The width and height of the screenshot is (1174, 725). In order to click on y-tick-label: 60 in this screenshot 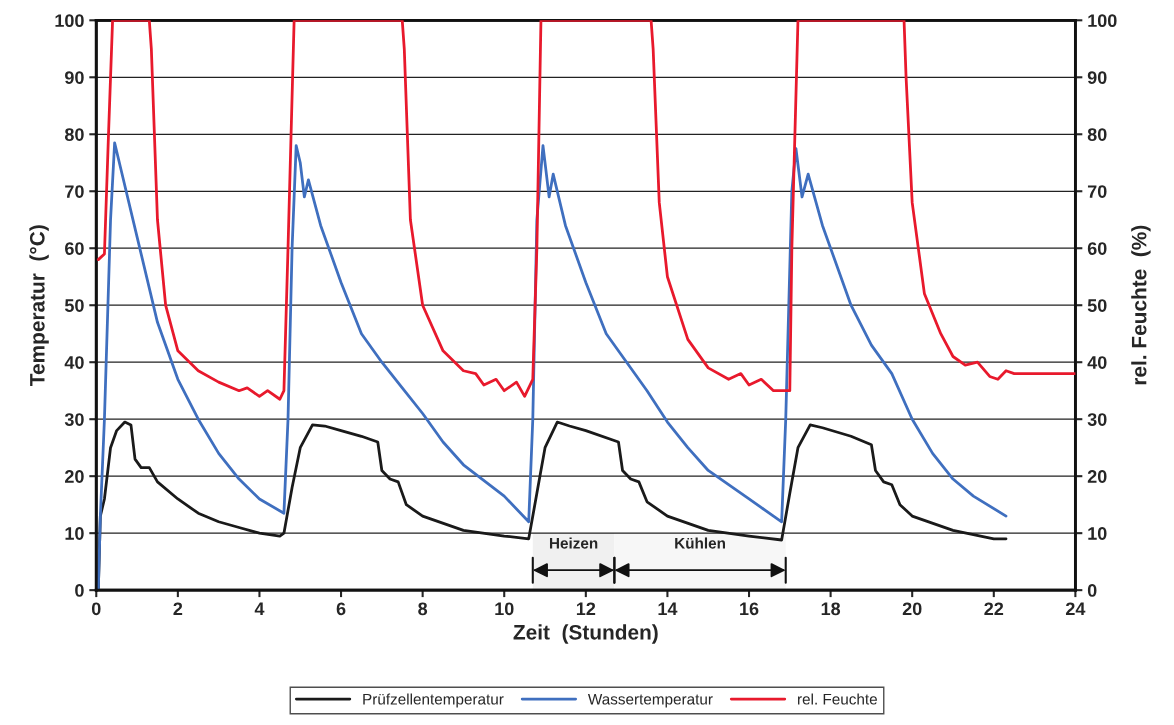, I will do `click(74, 248)`.